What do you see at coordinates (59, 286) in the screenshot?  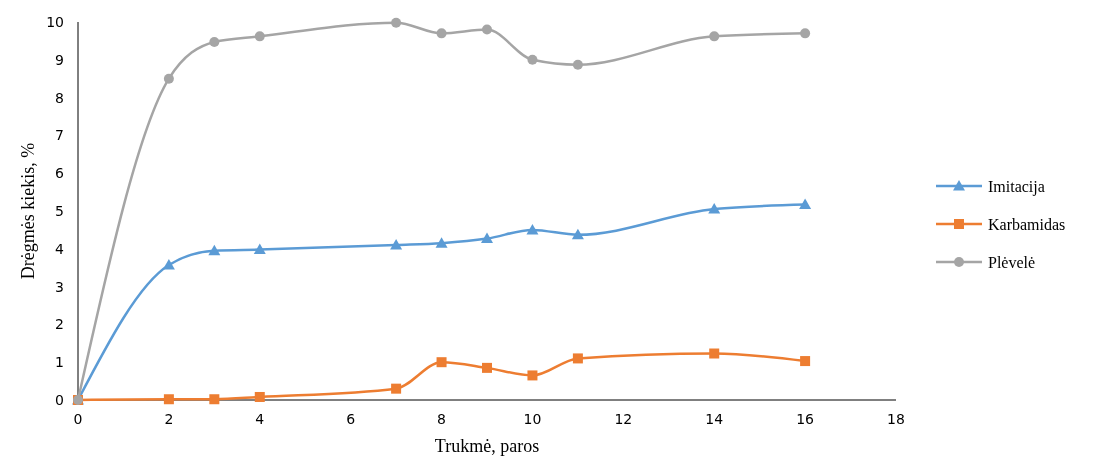 I see `y-tick-label: 3` at bounding box center [59, 286].